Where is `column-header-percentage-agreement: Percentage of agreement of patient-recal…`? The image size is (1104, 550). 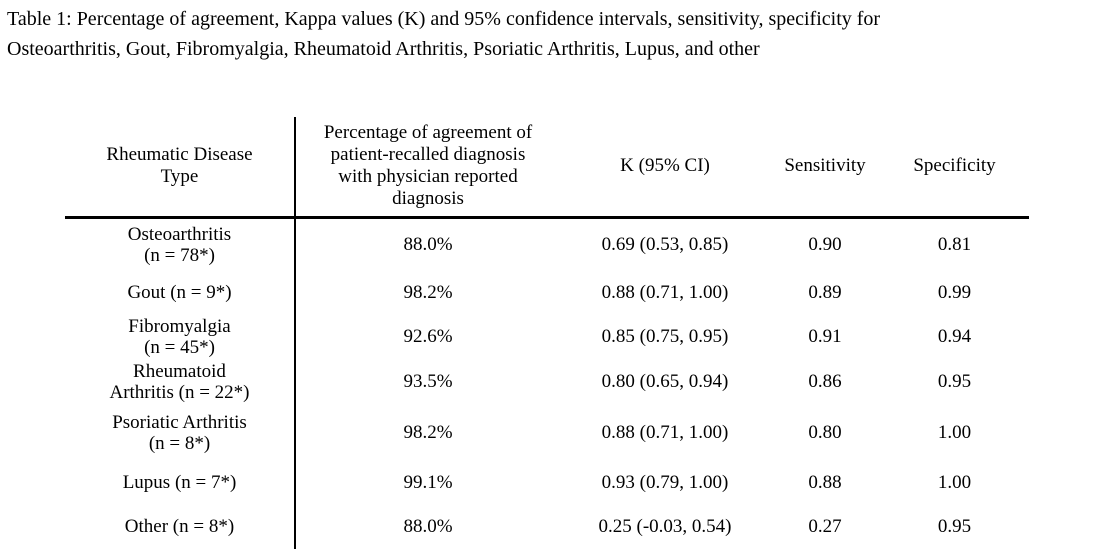
column-header-percentage-agreement: Percentage of agreement of patient-recal… is located at coordinates (427, 168).